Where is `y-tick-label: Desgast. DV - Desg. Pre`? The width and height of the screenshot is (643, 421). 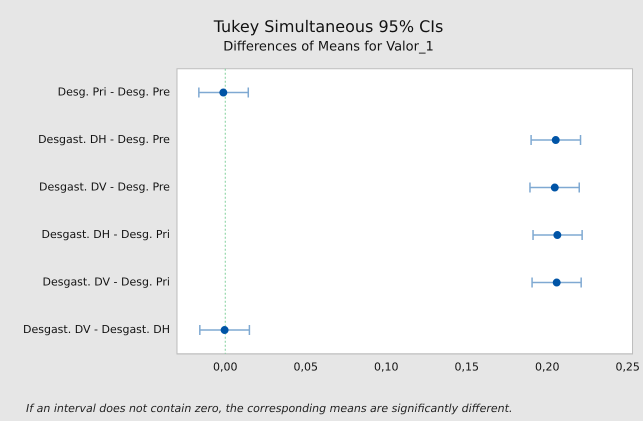 y-tick-label: Desgast. DV - Desg. Pre is located at coordinates (104, 187).